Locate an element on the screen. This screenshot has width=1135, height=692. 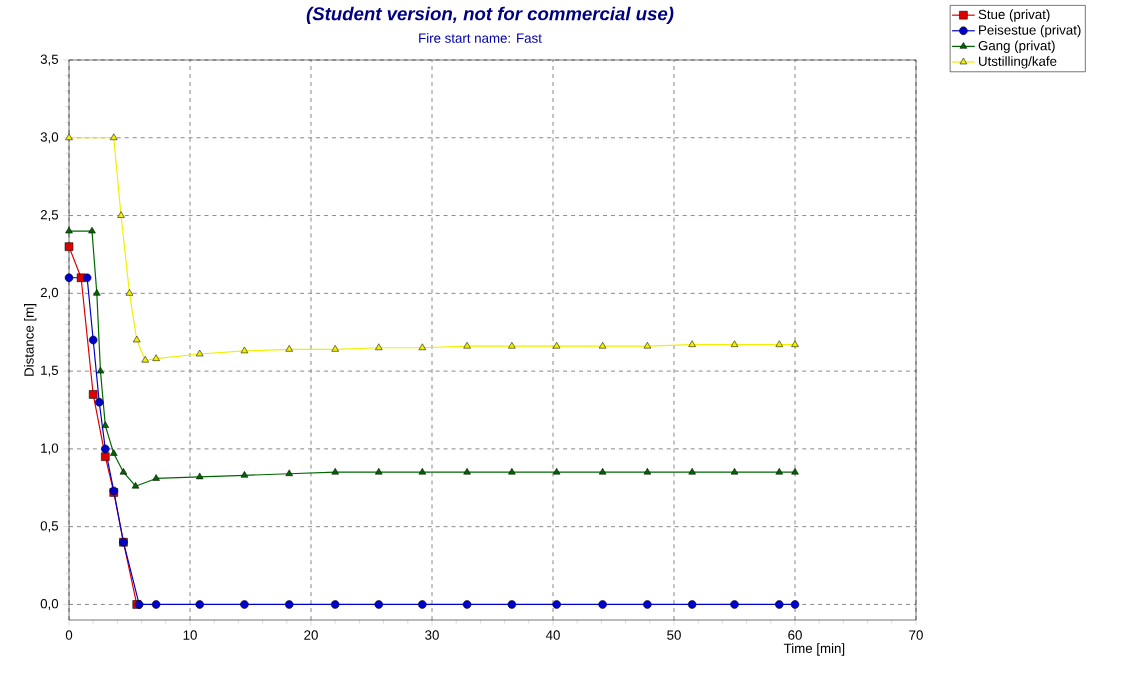
y-tick-label: 3,0 is located at coordinates (49, 138).